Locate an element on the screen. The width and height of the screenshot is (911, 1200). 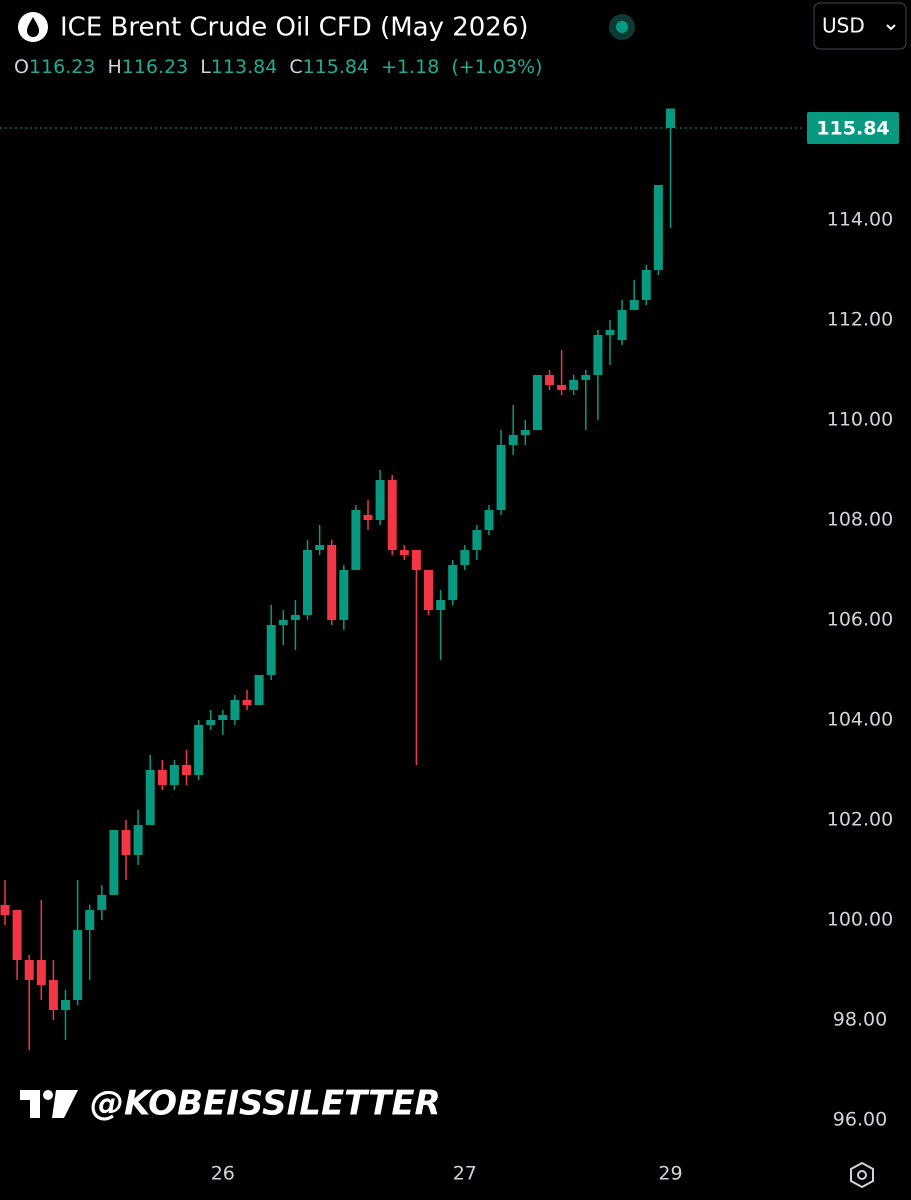
y-tick-label: 114.00 is located at coordinates (860, 220).